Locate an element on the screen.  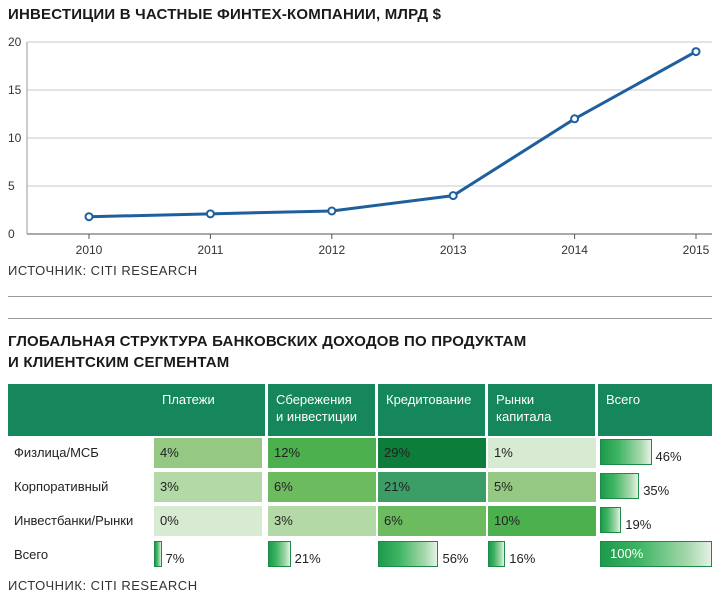
y-tick-label: 15 is located at coordinates (15, 90).